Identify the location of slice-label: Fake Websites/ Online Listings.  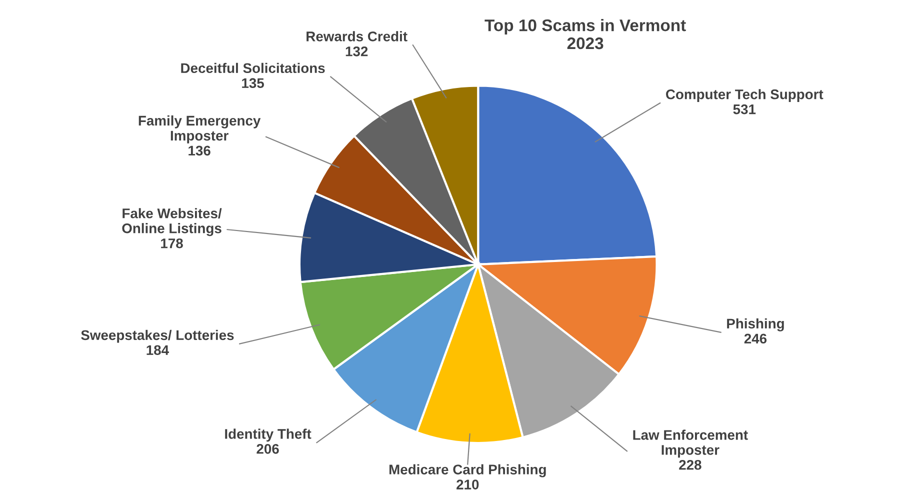
(172, 222).